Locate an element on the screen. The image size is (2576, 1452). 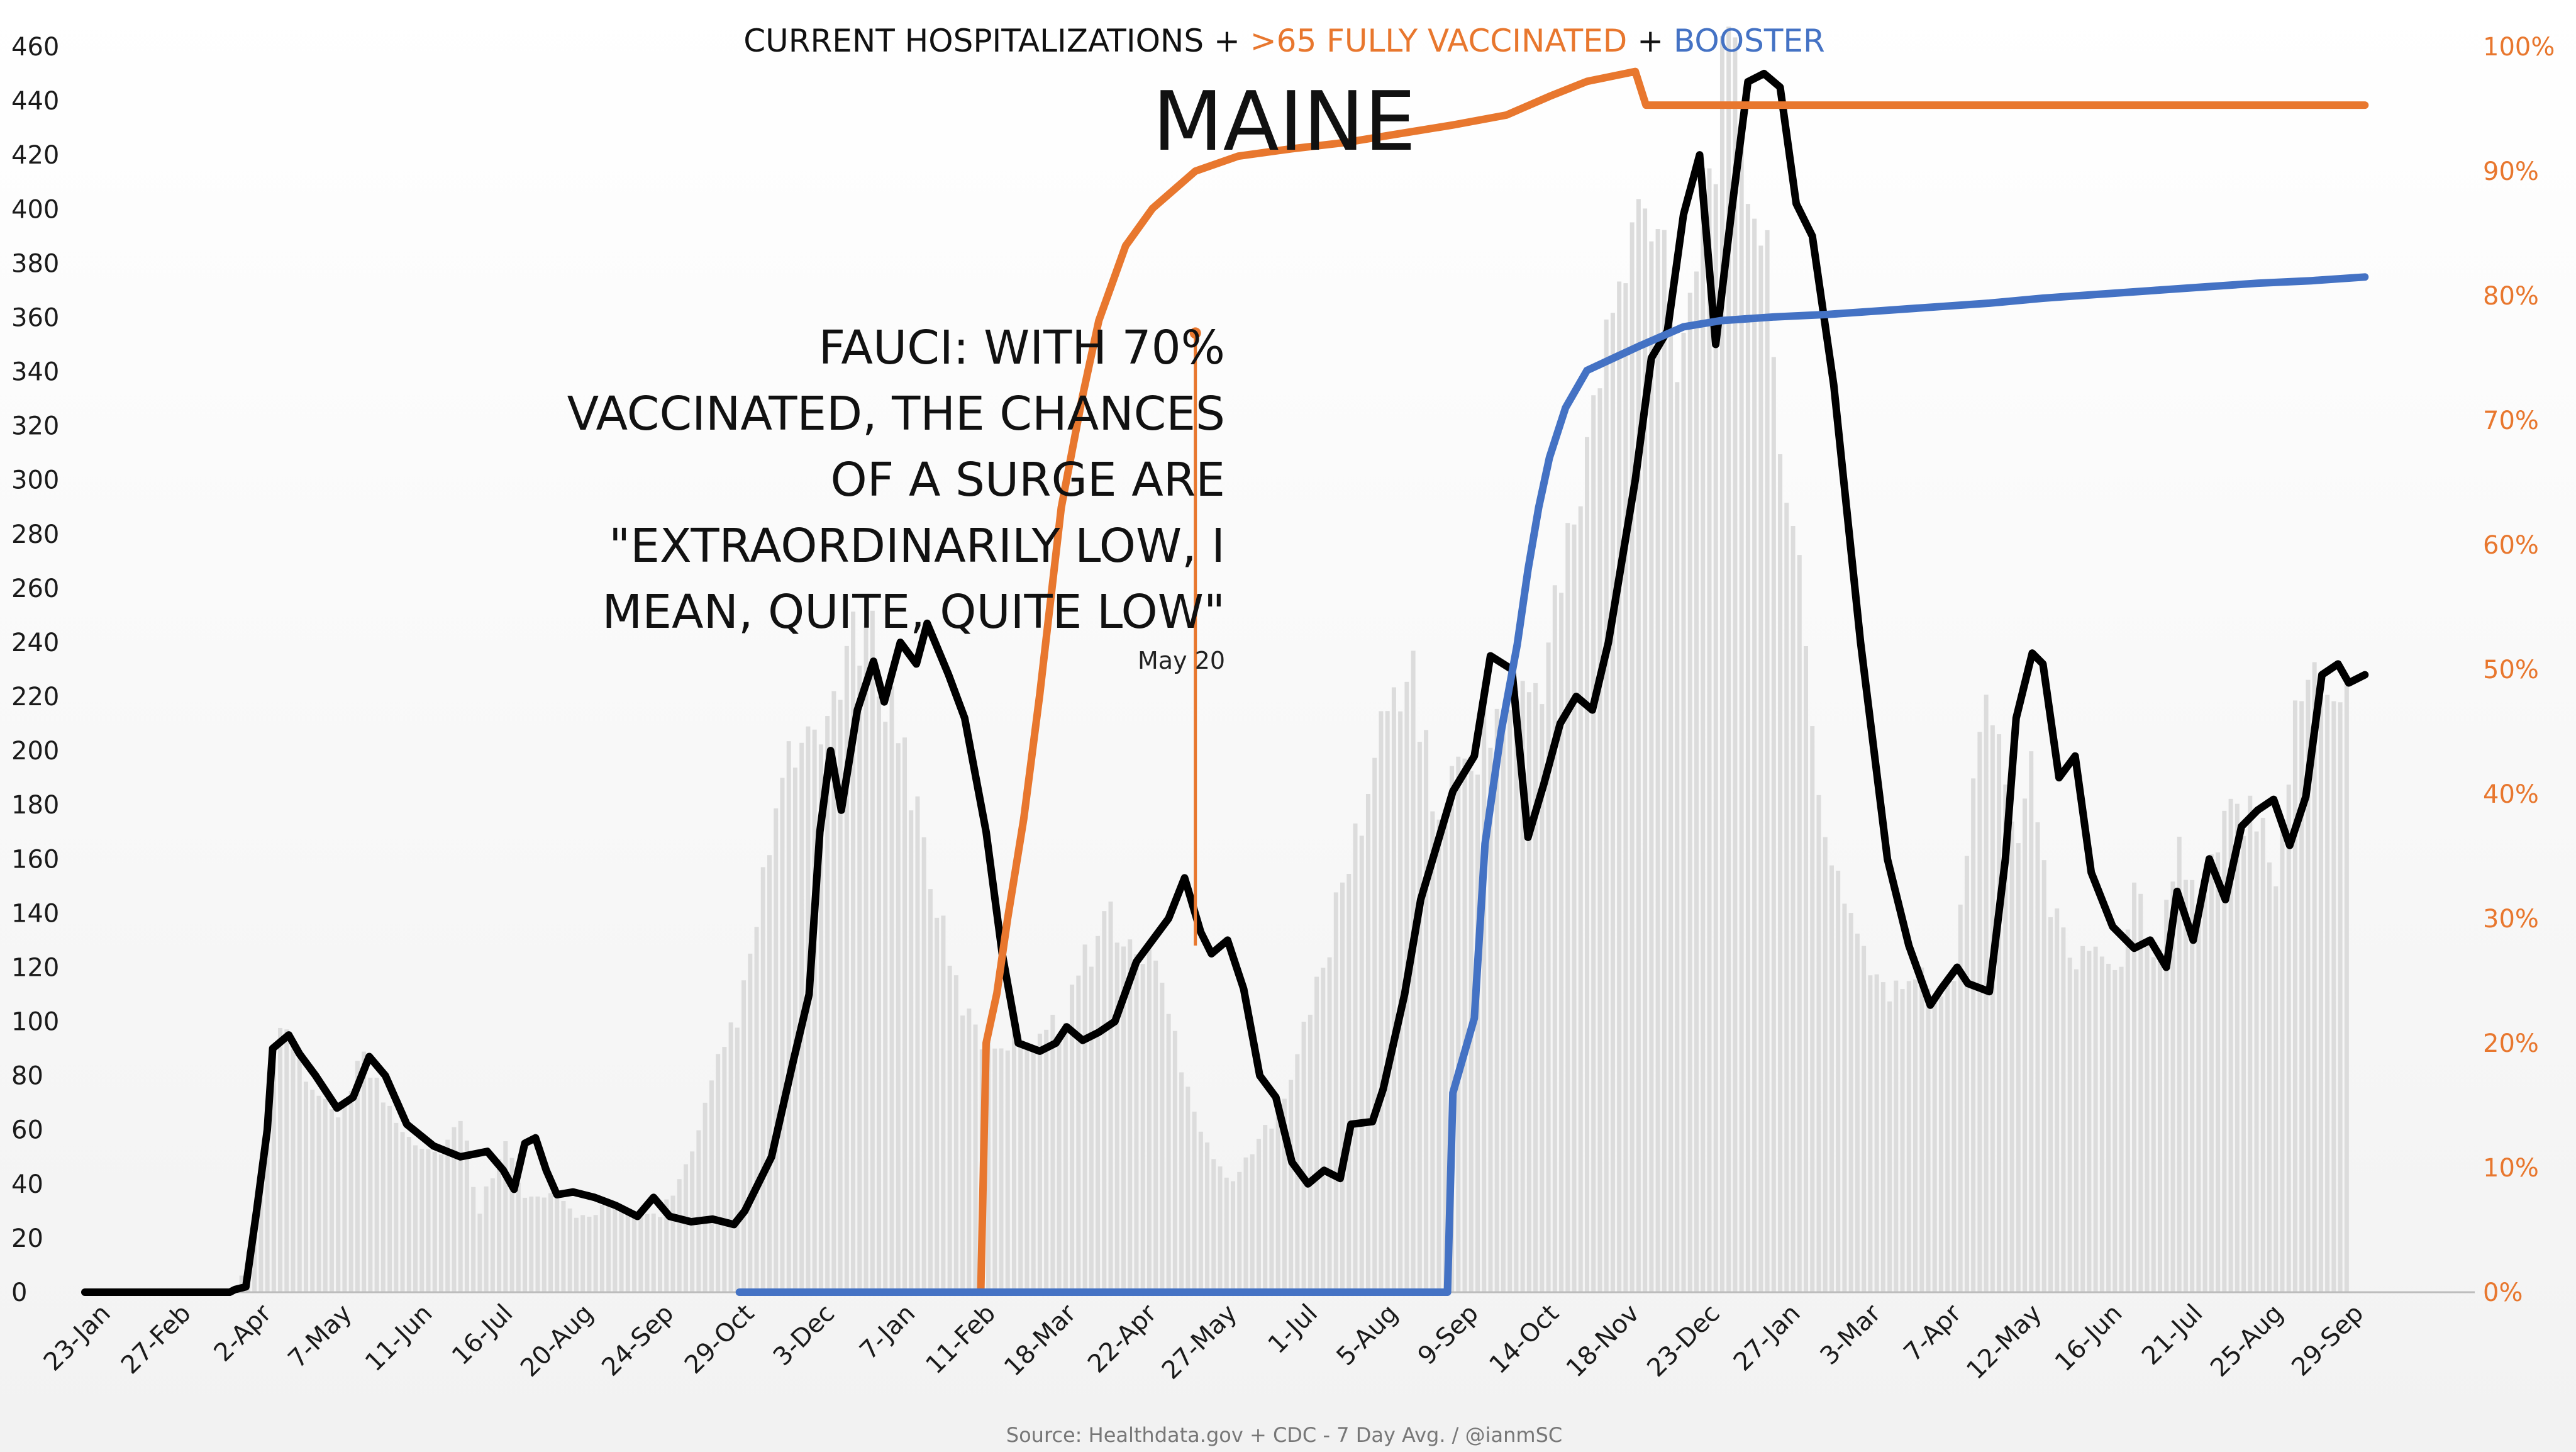
annotation-text-line: OF A SURGE ARE is located at coordinates (1028, 480).